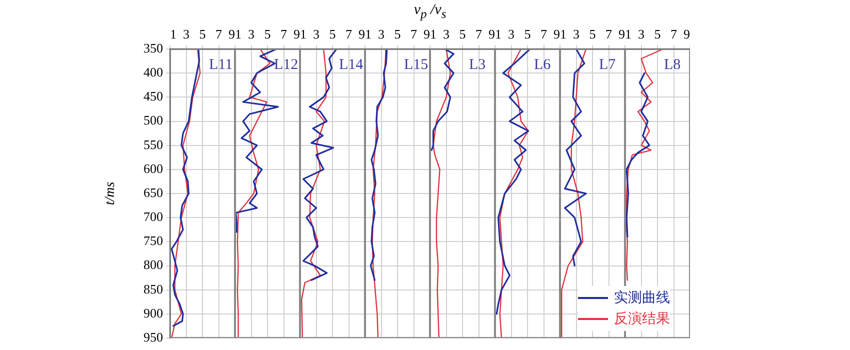 The image size is (850, 350). I want to click on y-tick-label: 400, so click(153, 72).